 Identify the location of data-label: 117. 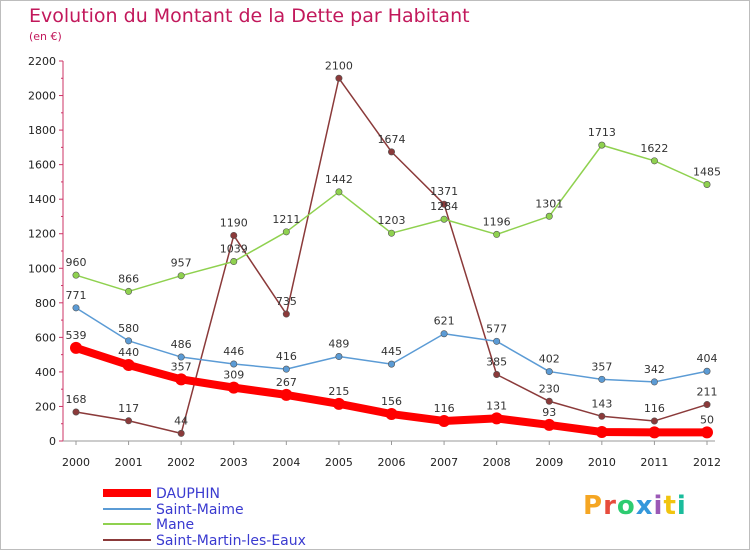
(128, 408).